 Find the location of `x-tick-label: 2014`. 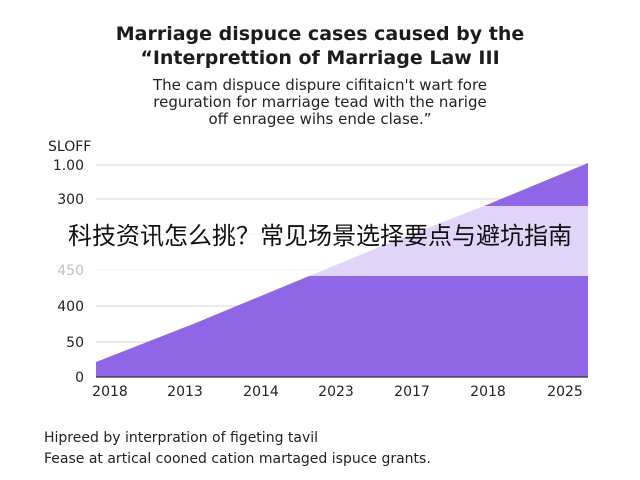

x-tick-label: 2014 is located at coordinates (261, 392).